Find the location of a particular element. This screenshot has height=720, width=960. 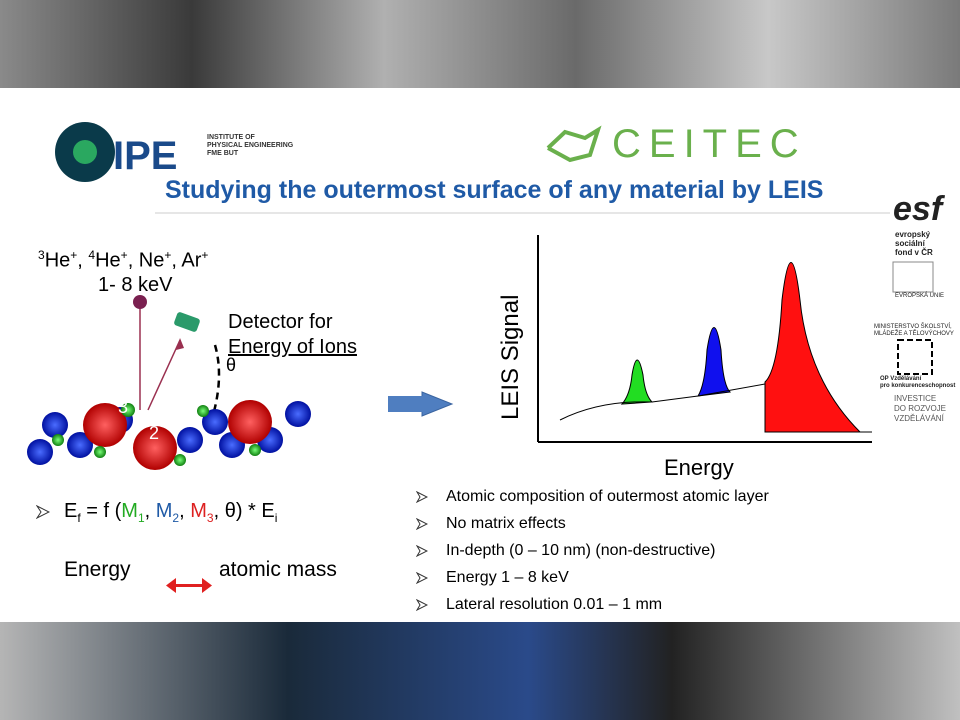

t: f is located at coordinates (79, 518).